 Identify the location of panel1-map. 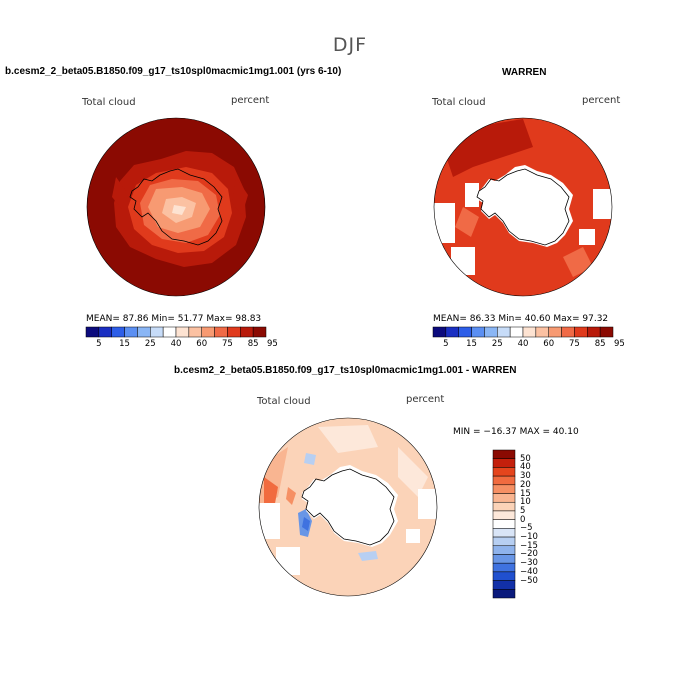
(176, 207).